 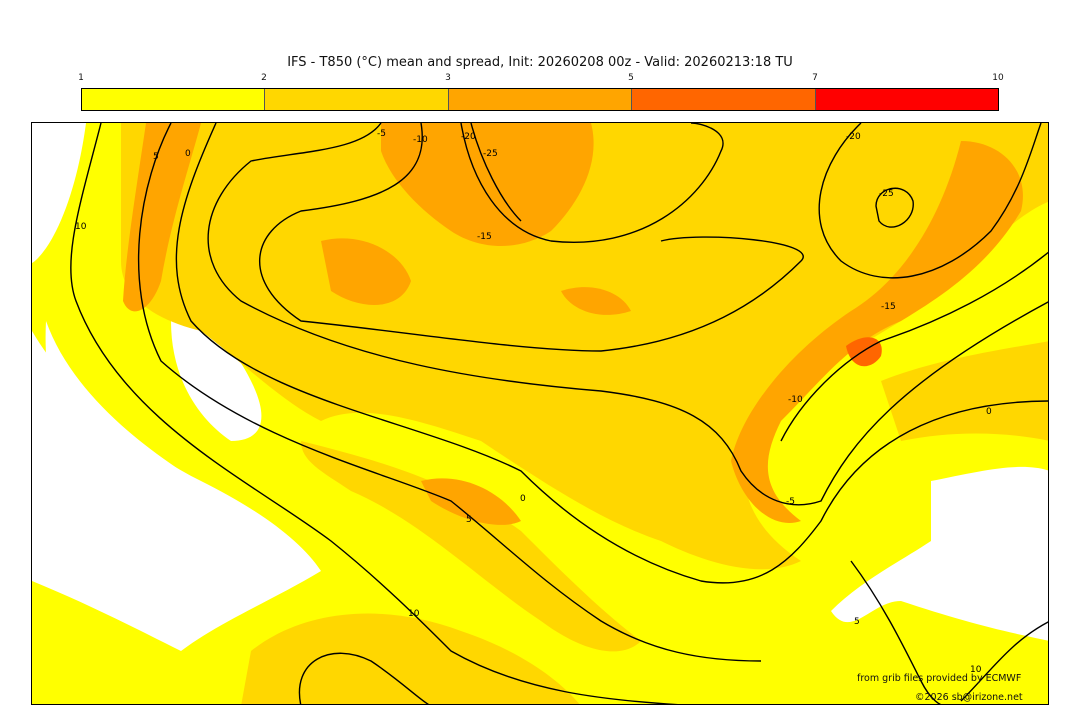 What do you see at coordinates (969, 697) in the screenshot?
I see `copyright: ©2026 sb@irizone.net` at bounding box center [969, 697].